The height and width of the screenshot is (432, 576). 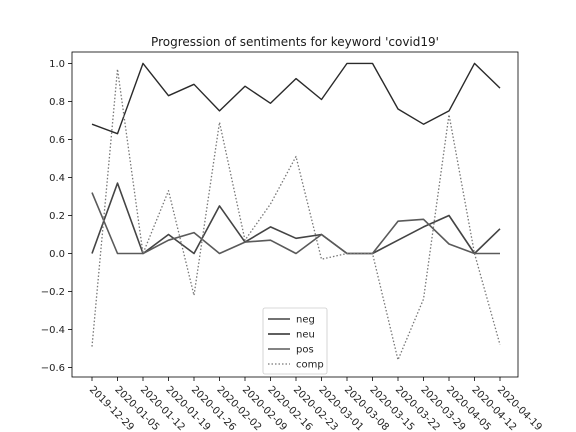 I want to click on y-tick-label: 0.4, so click(x=57, y=178).